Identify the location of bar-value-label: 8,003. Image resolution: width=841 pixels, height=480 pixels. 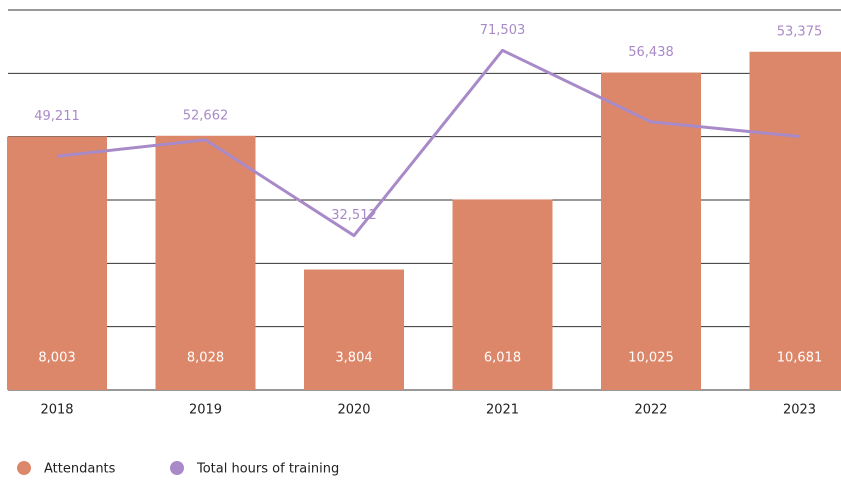
(56, 358).